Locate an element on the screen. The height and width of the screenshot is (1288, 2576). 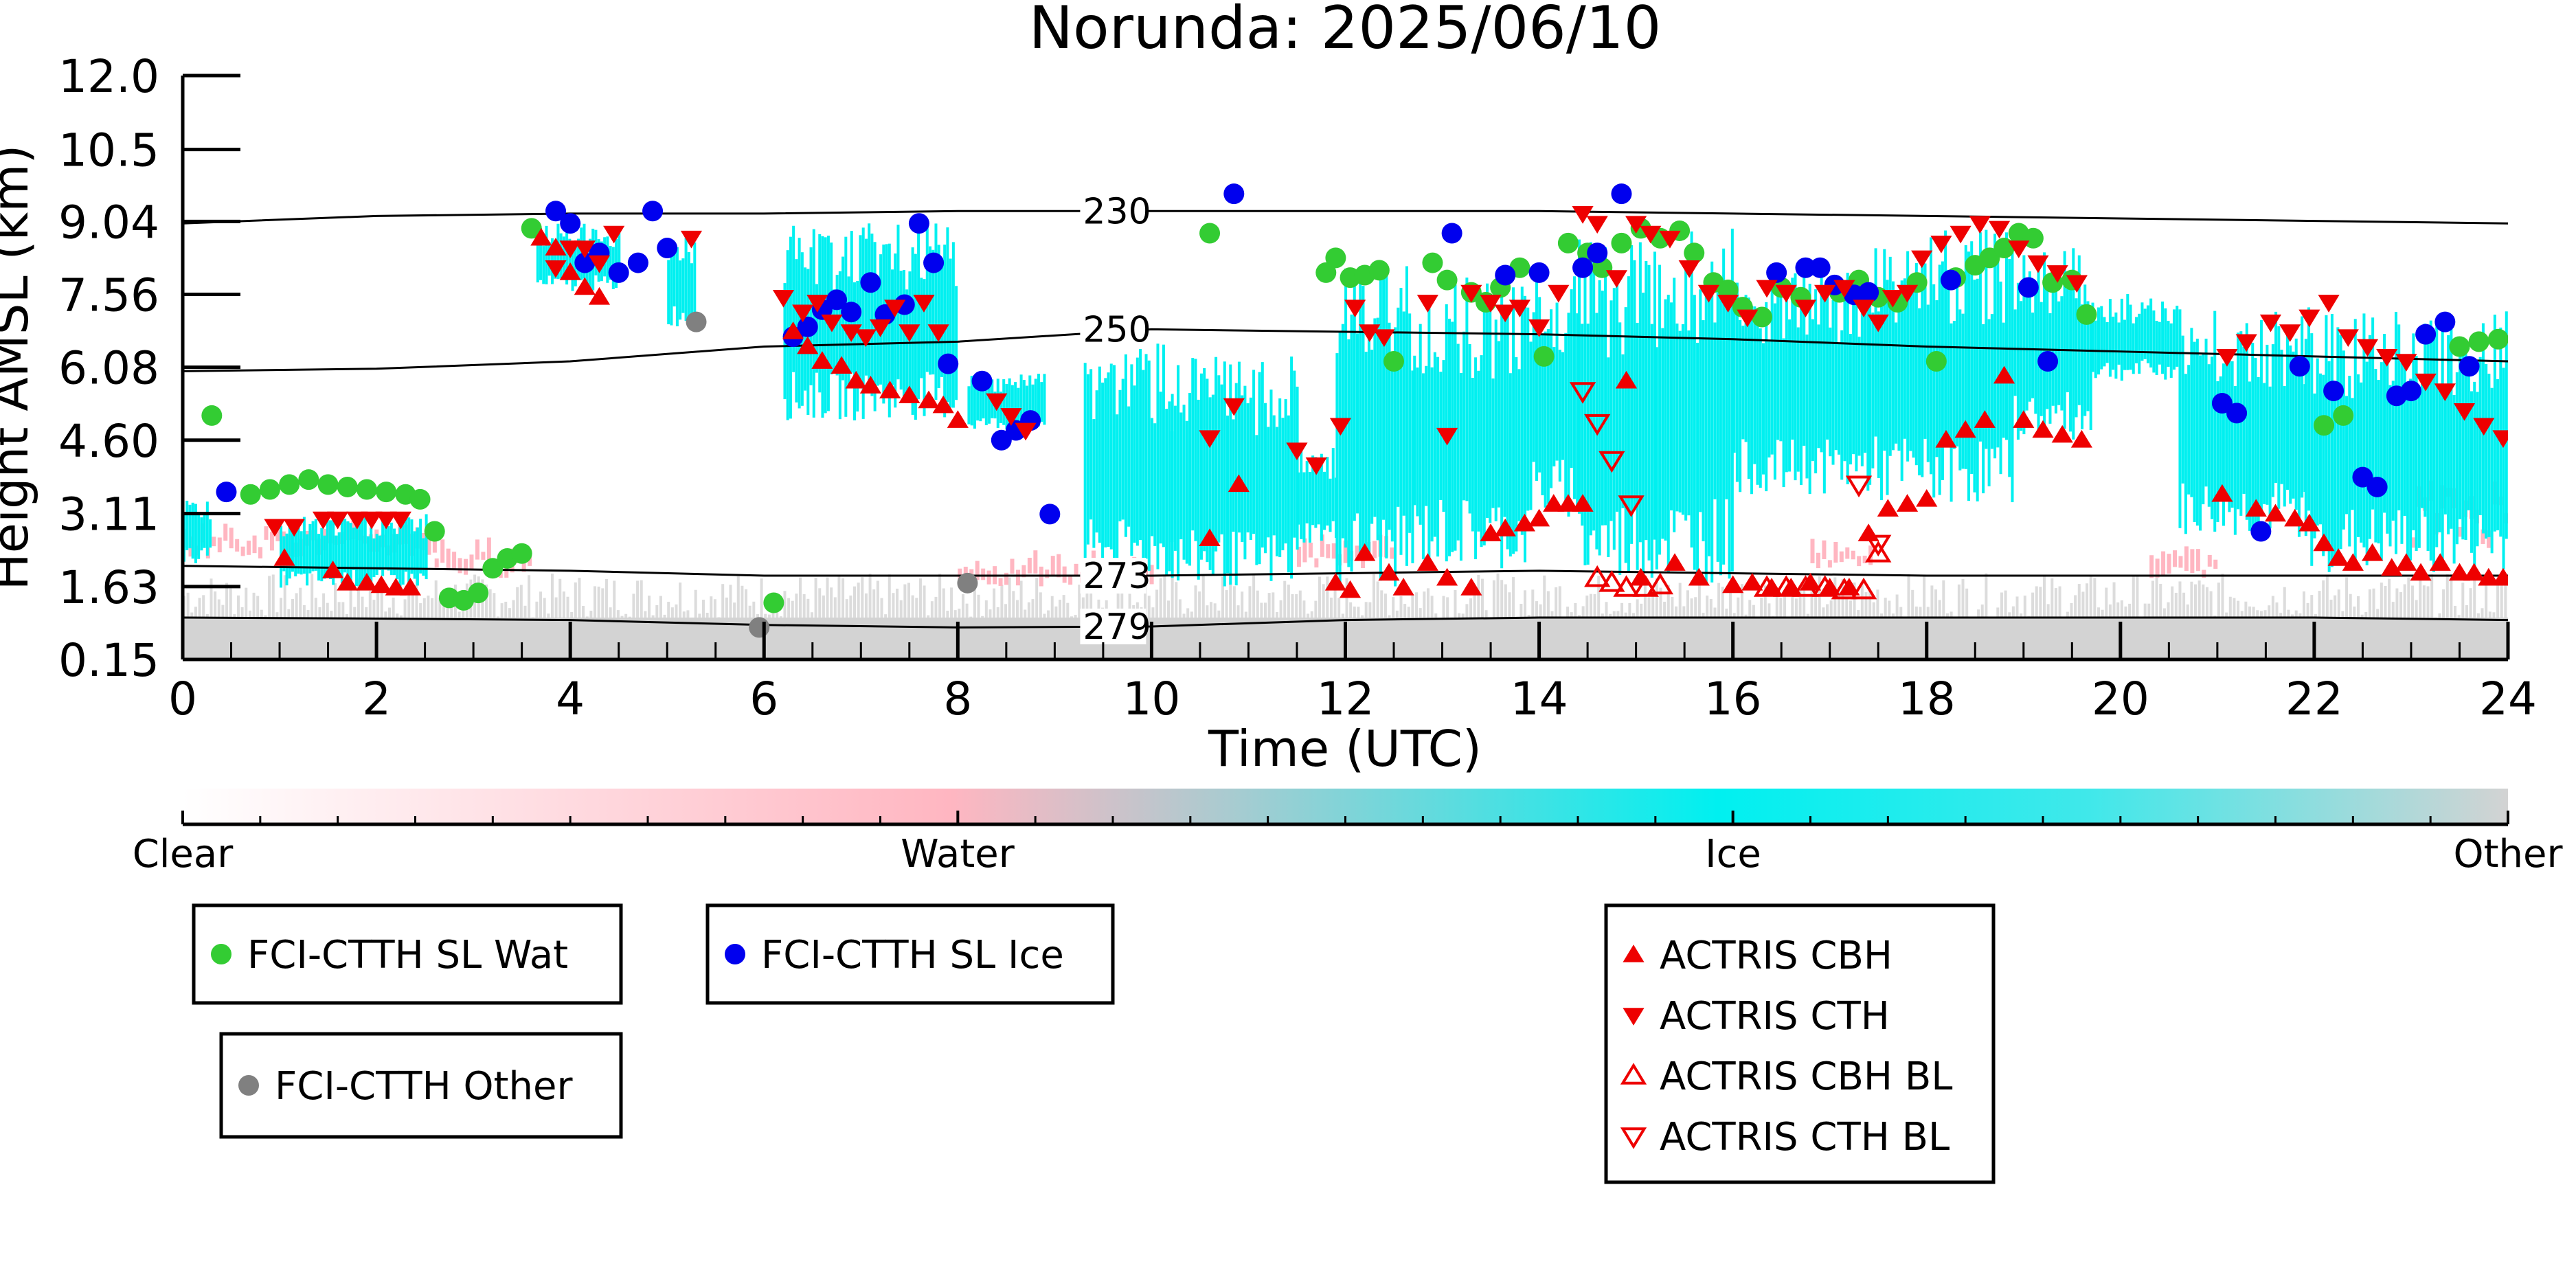
legend-label: FCI-CTTH SL Ice is located at coordinates (912, 955).